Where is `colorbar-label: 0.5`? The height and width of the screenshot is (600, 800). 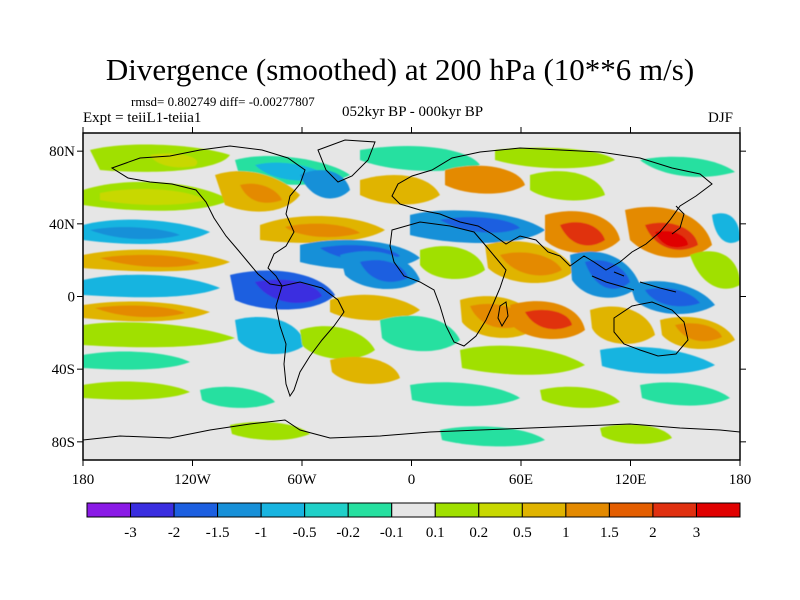
colorbar-label: 0.5 is located at coordinates (522, 533).